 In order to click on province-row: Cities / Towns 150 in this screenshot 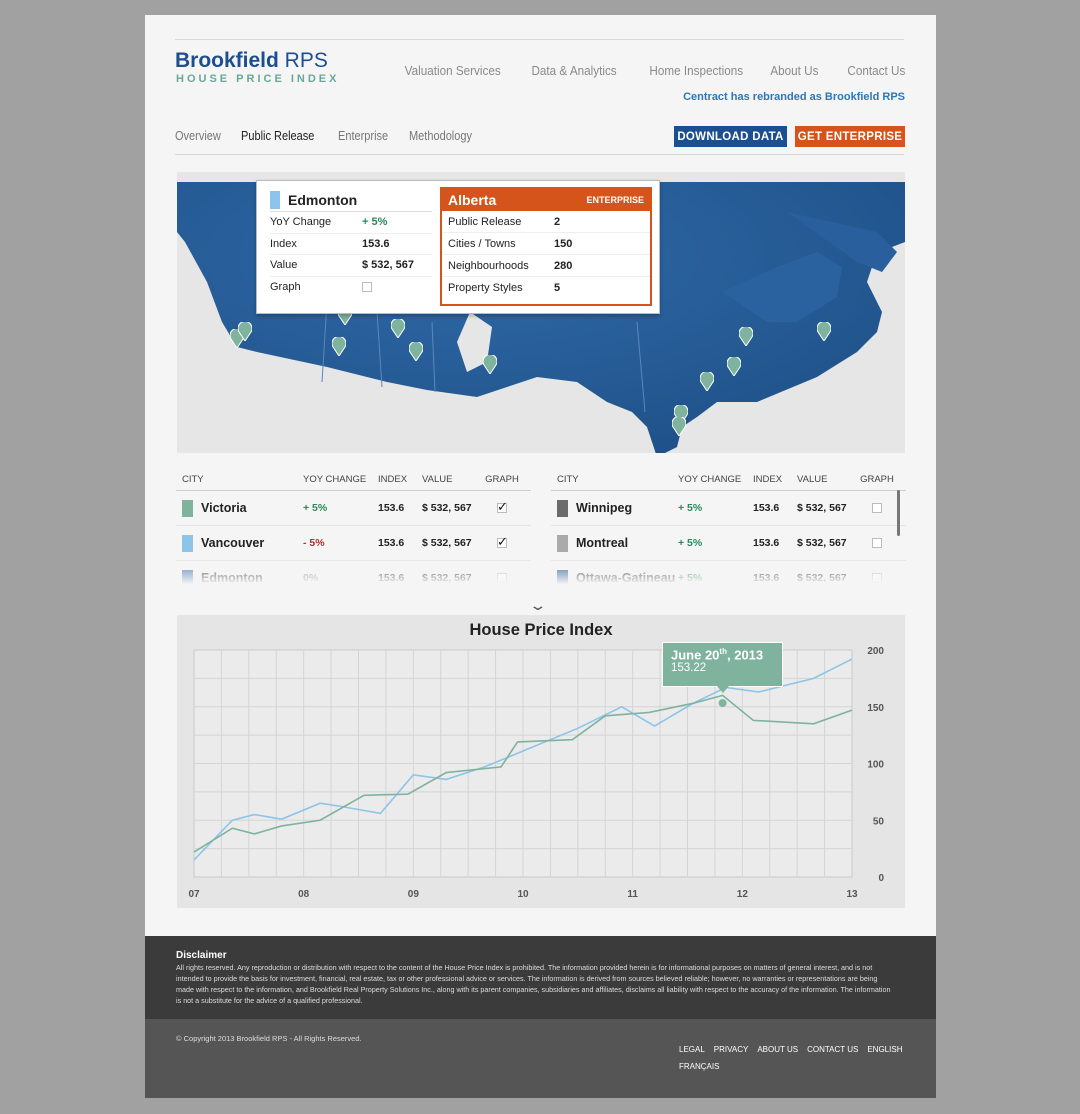, I will do `click(546, 244)`.